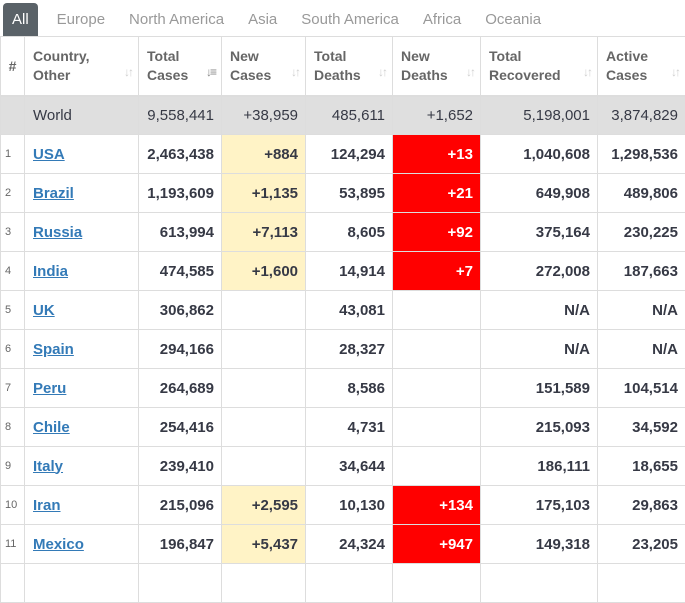 This screenshot has height=603, width=685. Describe the element at coordinates (539, 271) in the screenshot. I see `total-recovered-cell: 272,008` at that location.